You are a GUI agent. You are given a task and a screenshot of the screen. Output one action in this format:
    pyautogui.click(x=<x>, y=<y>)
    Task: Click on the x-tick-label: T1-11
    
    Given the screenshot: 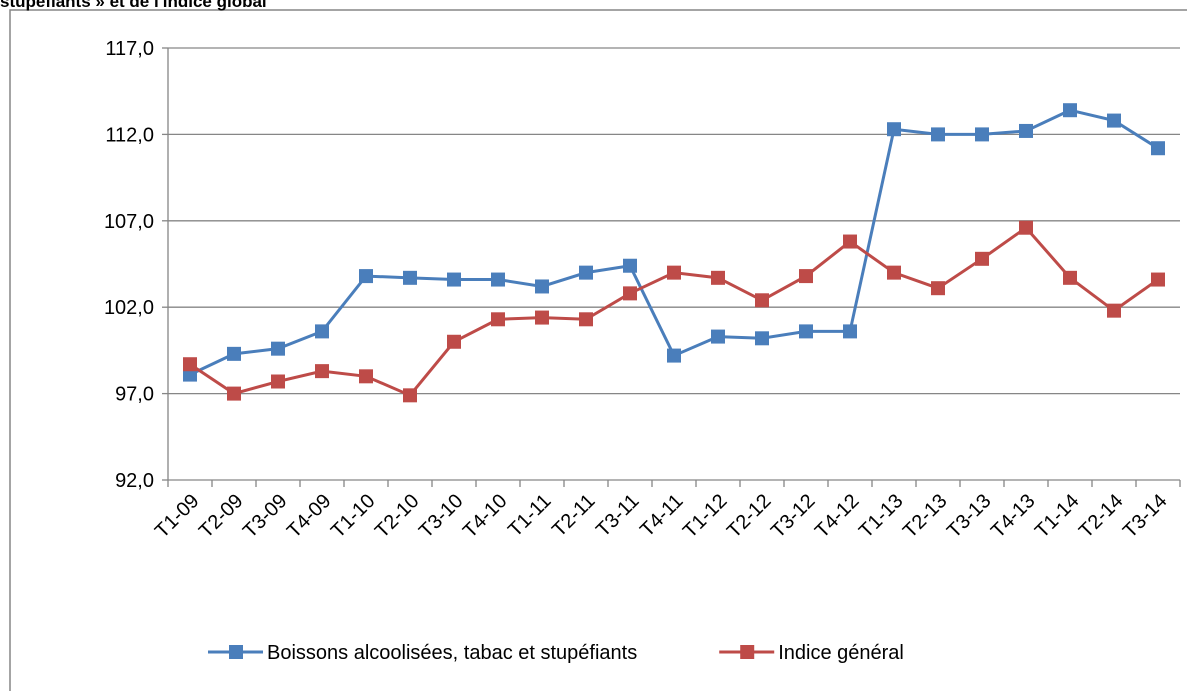 What is the action you would take?
    pyautogui.click(x=529, y=515)
    